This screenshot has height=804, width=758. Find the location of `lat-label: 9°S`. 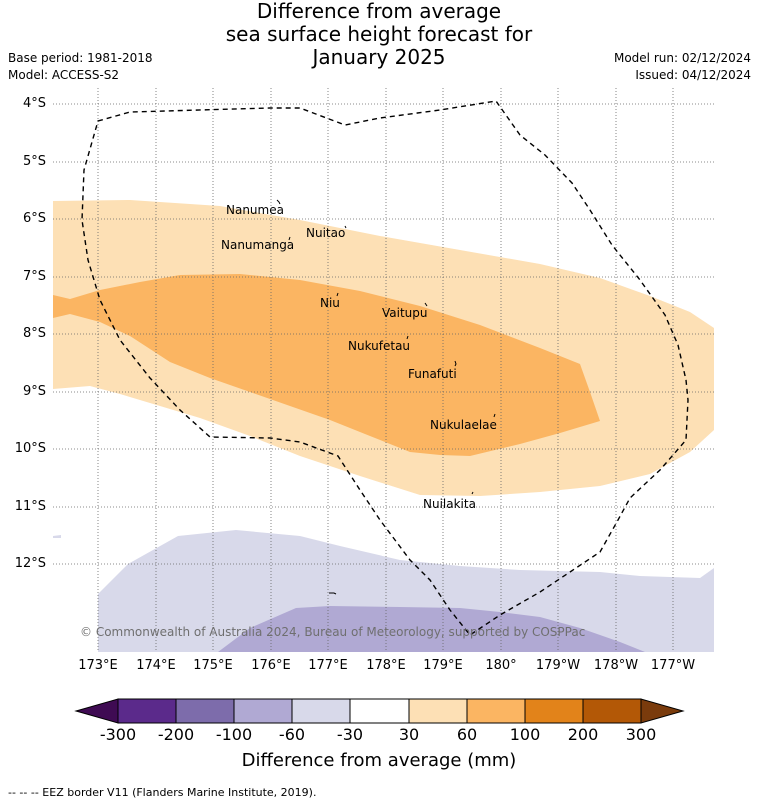

lat-label: 9°S is located at coordinates (34, 391).